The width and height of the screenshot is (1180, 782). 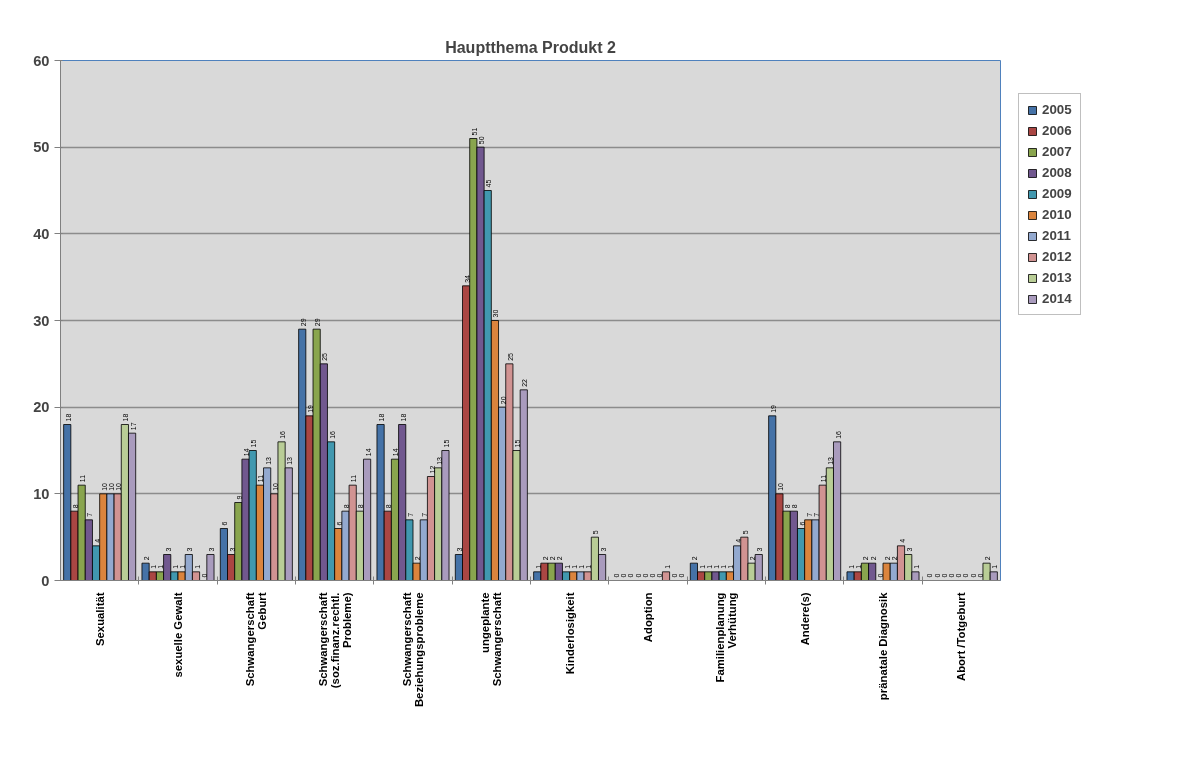 What do you see at coordinates (804, 619) in the screenshot?
I see `x-tick-label: Andere(s)` at bounding box center [804, 619].